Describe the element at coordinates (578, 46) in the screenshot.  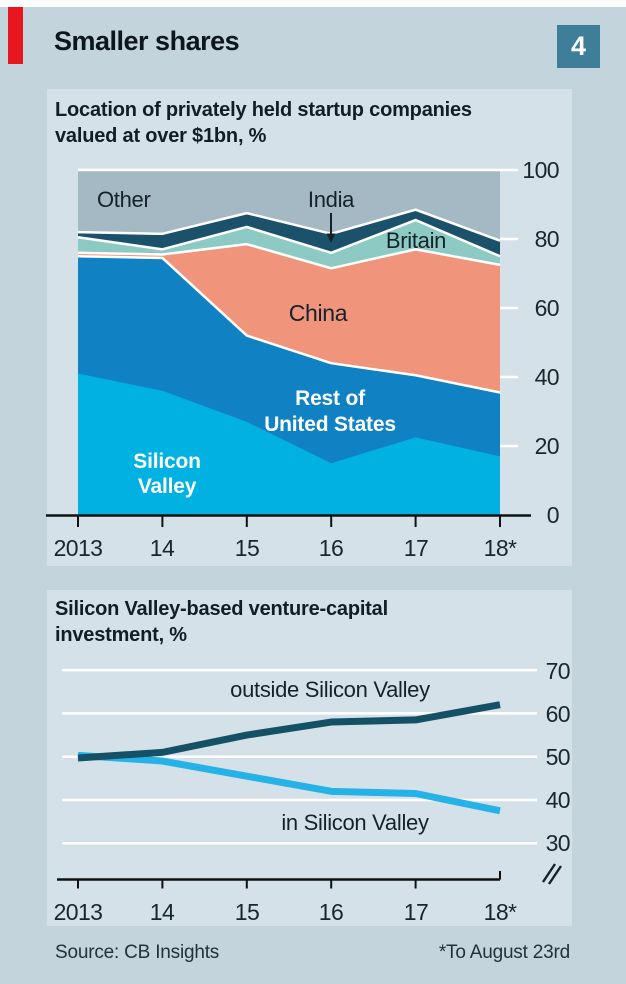
I see `figure-number-badge: 4` at that location.